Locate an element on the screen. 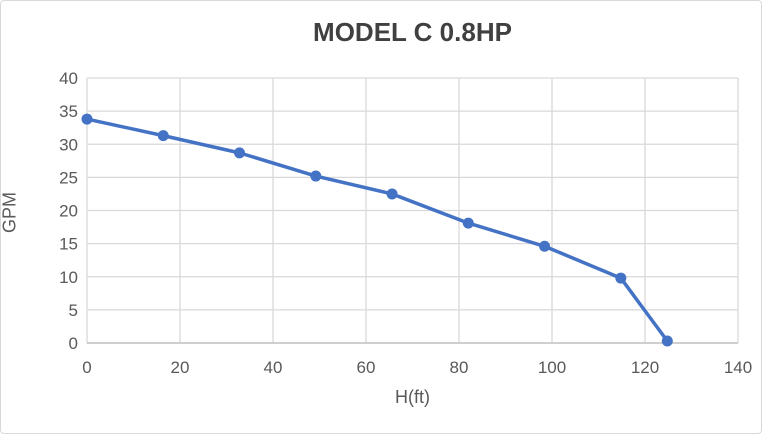  x-tick-label: 120 is located at coordinates (645, 367).